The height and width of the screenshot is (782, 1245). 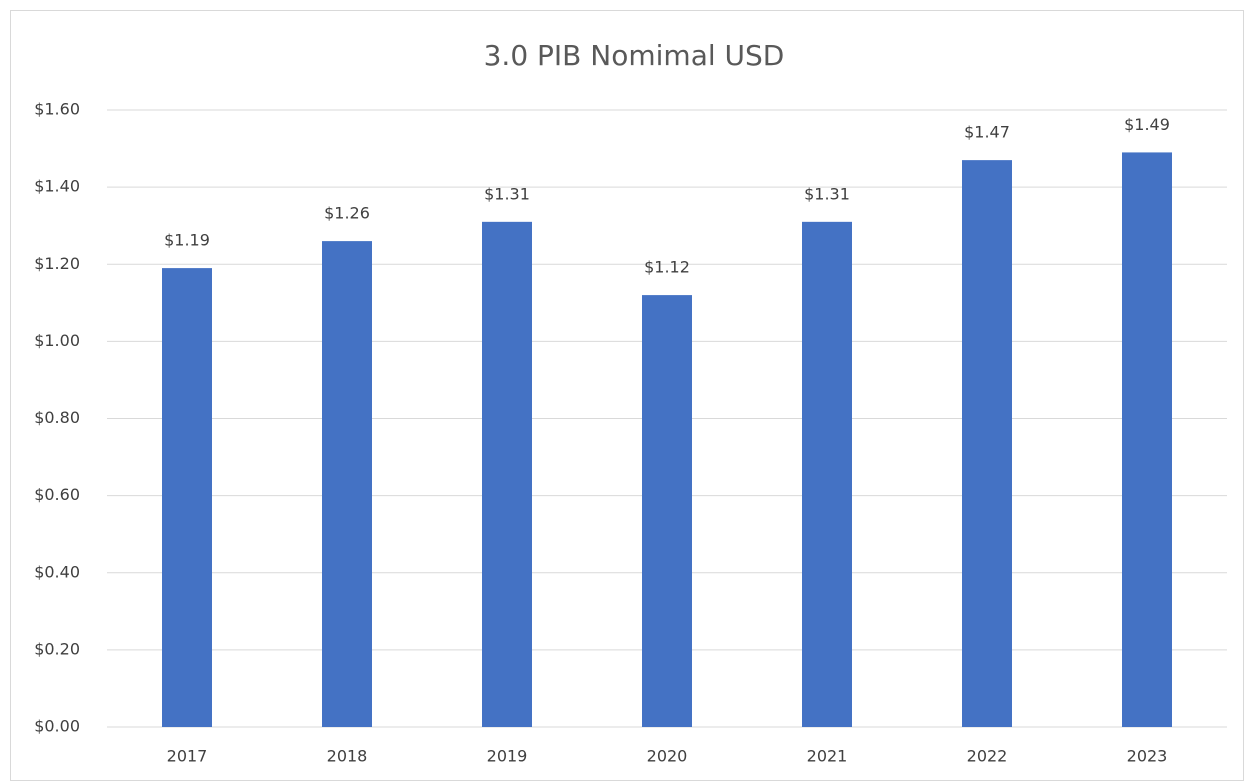 I want to click on data-label: $1.19, so click(x=187, y=240).